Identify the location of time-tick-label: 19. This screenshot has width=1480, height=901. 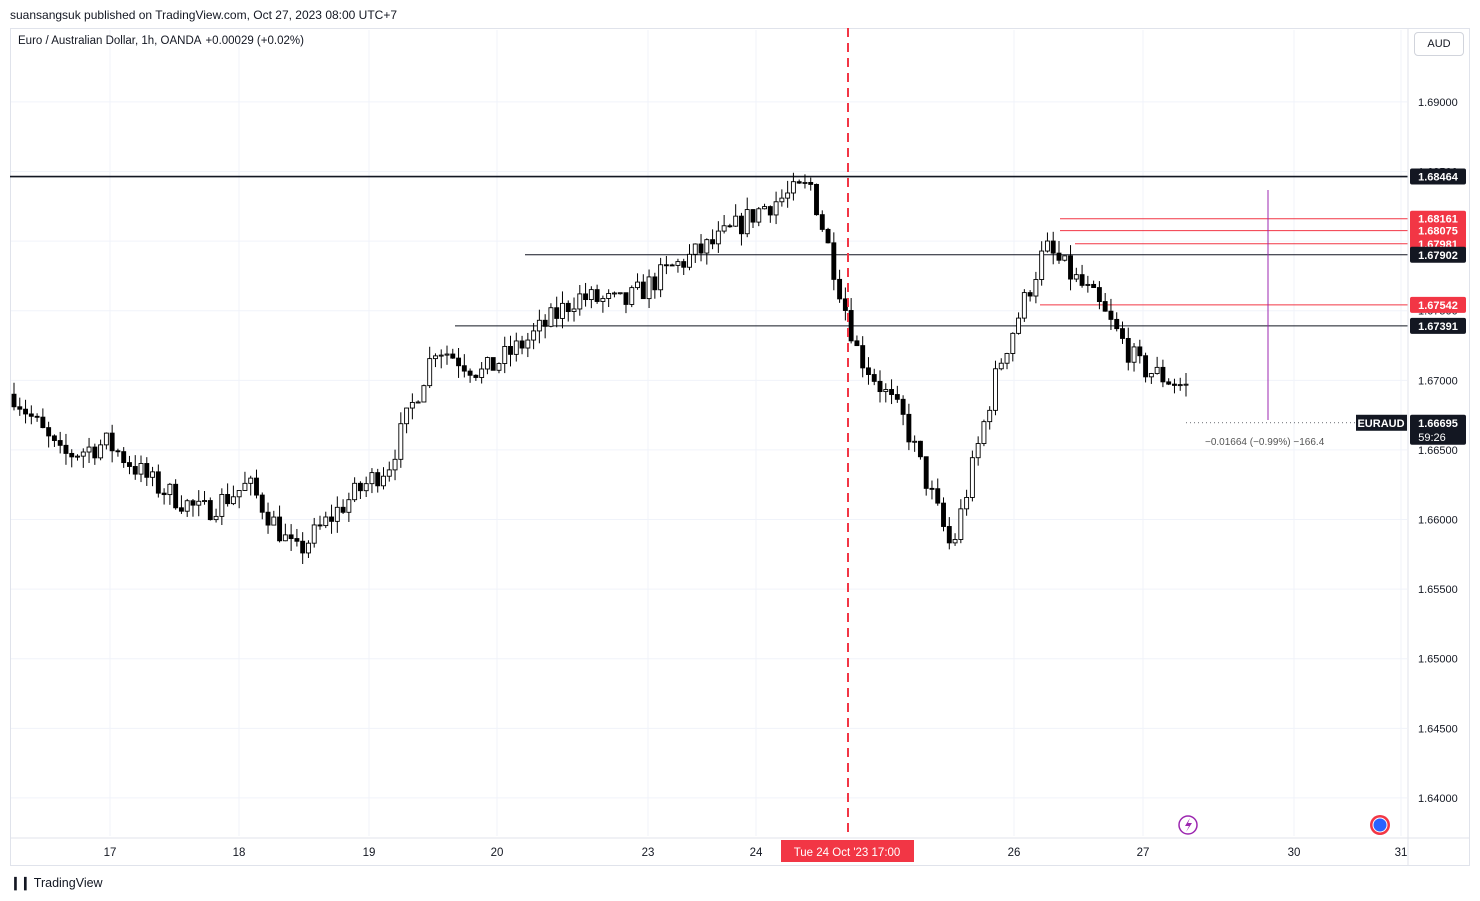
(369, 853).